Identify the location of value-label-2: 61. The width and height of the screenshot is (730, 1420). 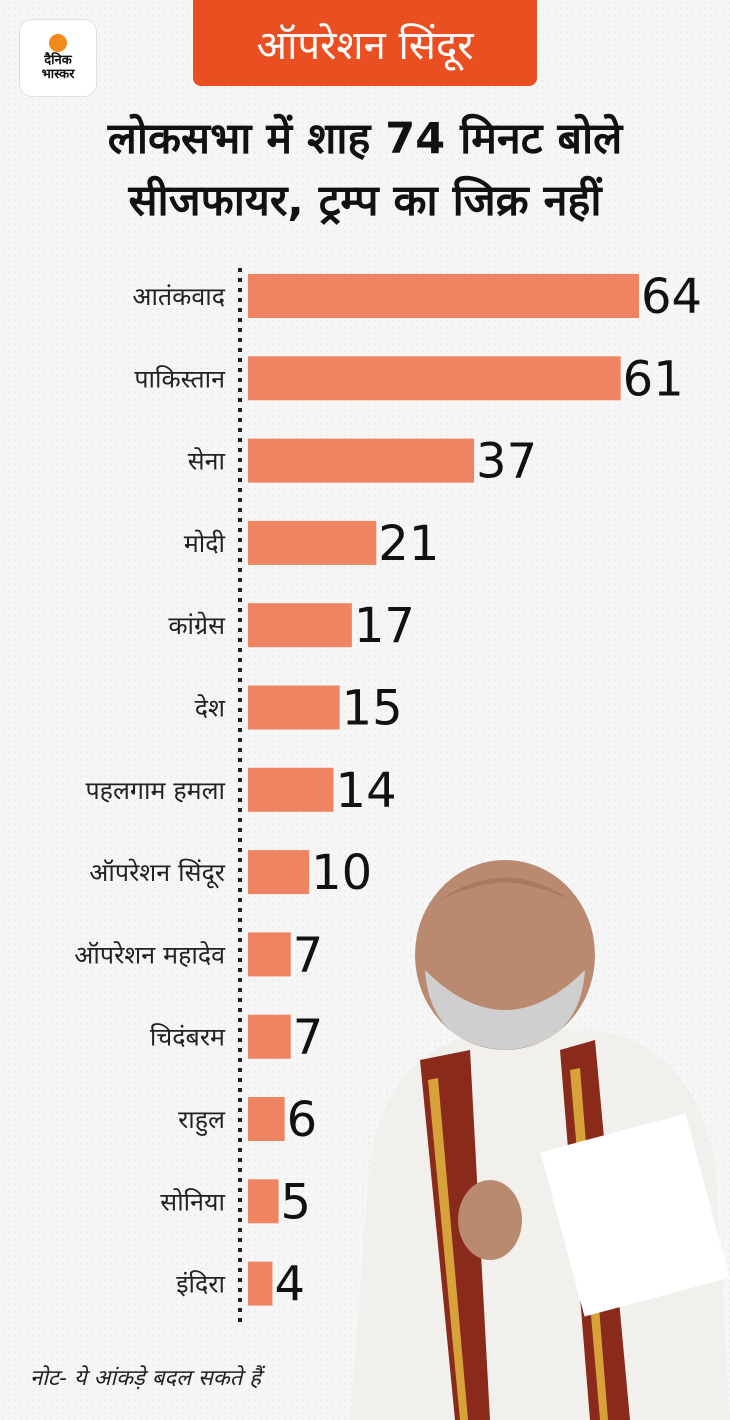
(653, 379).